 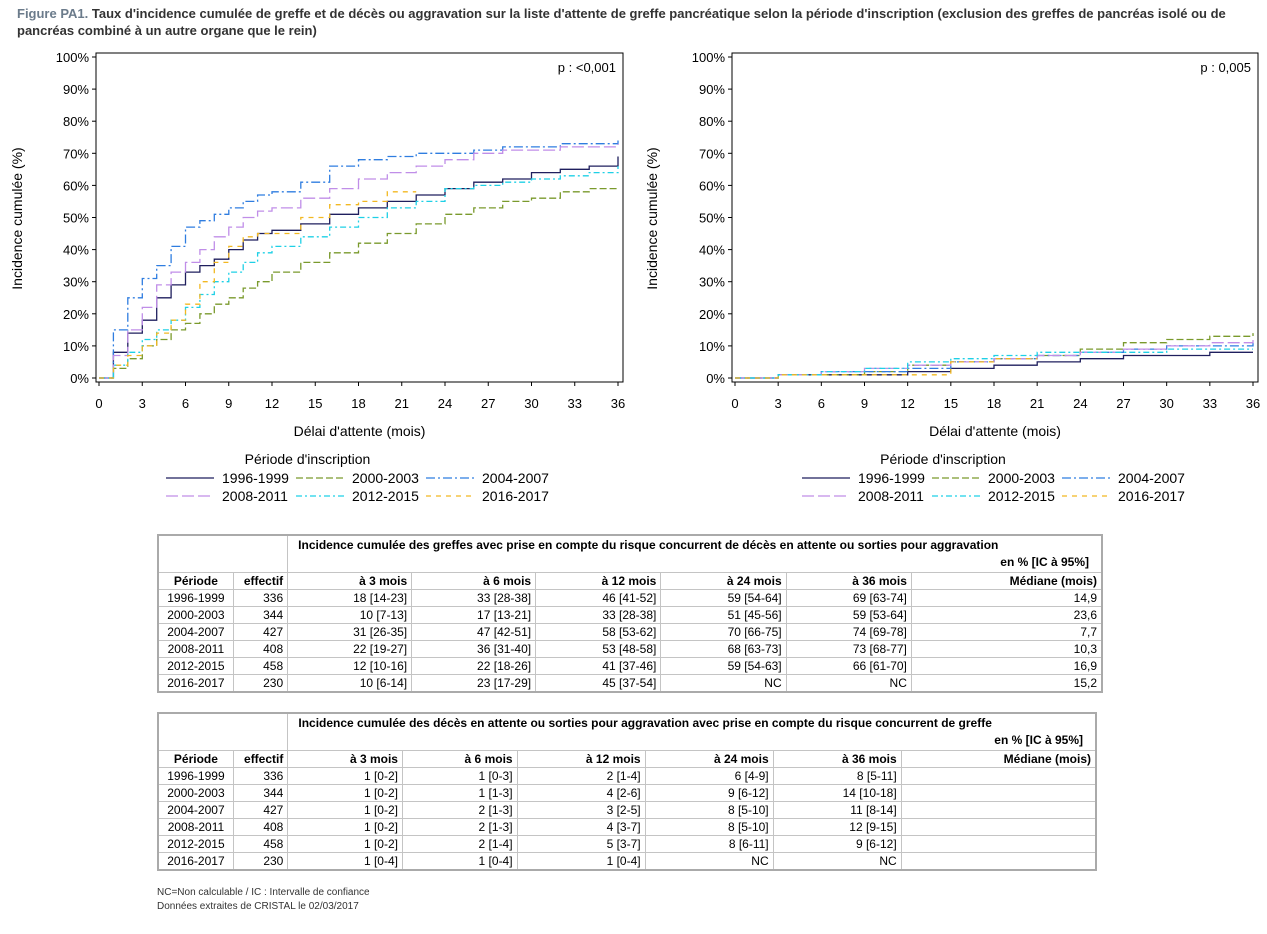 I want to click on table-cell: 41 [37-46], so click(x=598, y=666).